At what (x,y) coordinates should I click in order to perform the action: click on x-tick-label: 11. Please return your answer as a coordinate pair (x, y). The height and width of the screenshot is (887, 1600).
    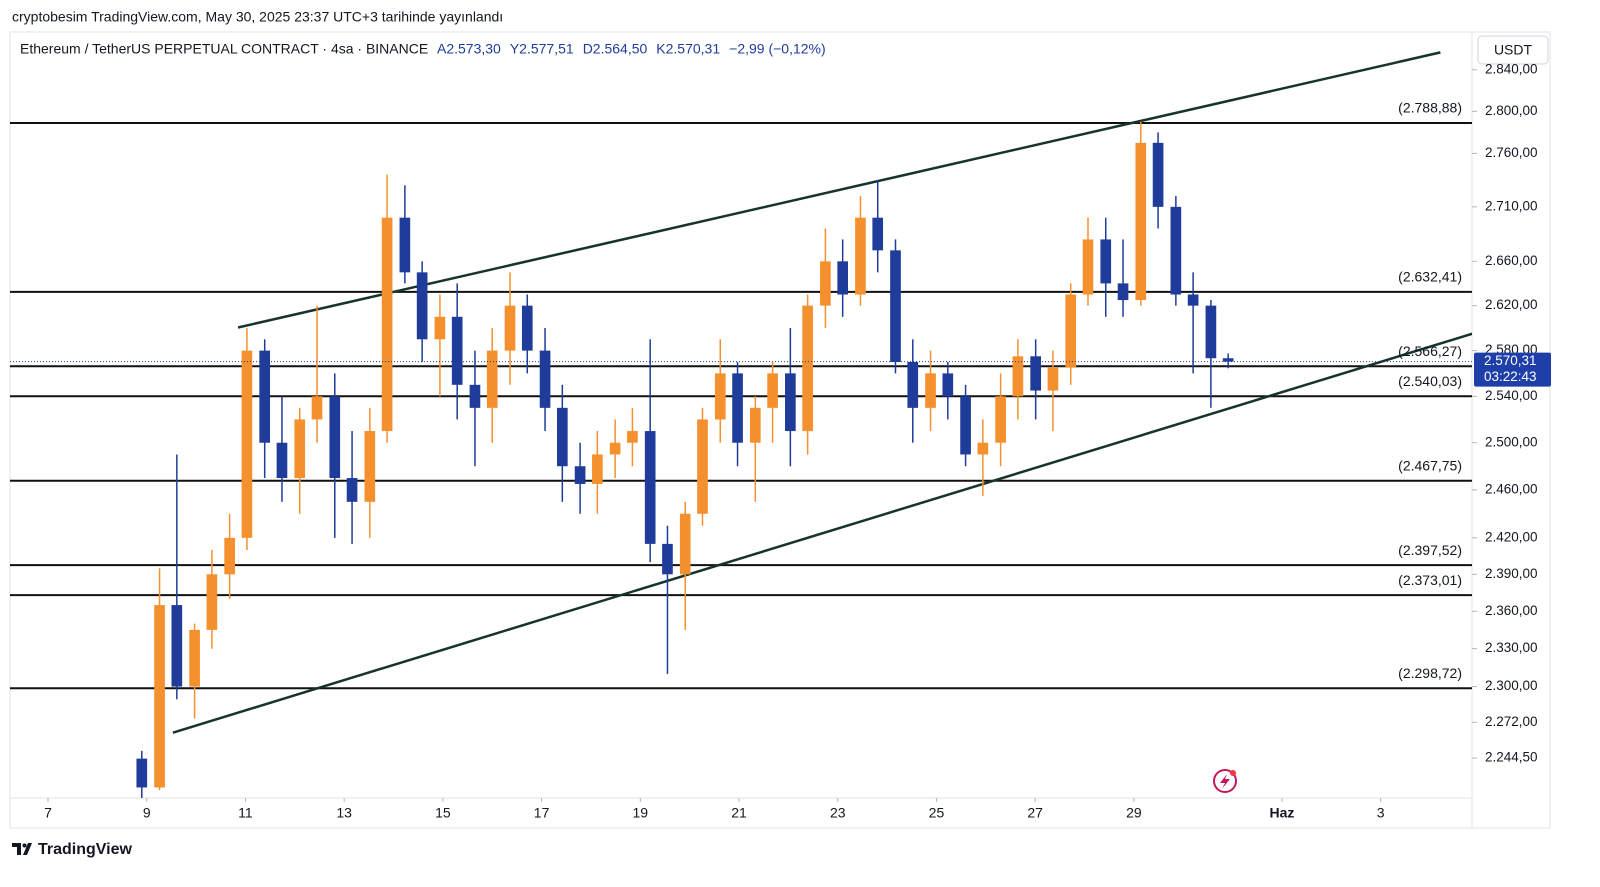
    Looking at the image, I should click on (245, 813).